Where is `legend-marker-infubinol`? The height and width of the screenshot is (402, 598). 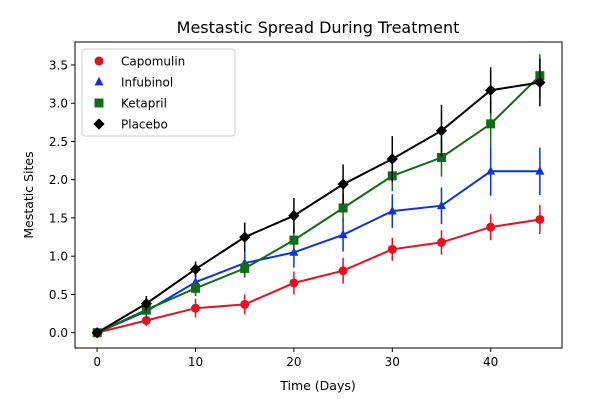 legend-marker-infubinol is located at coordinates (99, 81).